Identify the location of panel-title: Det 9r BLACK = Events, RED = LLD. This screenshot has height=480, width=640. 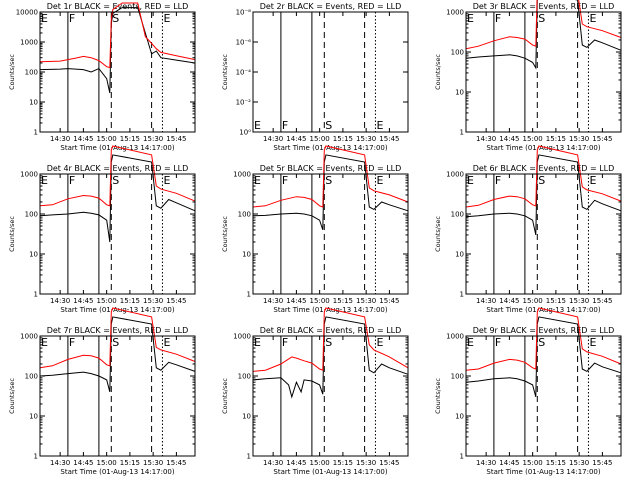
(544, 330).